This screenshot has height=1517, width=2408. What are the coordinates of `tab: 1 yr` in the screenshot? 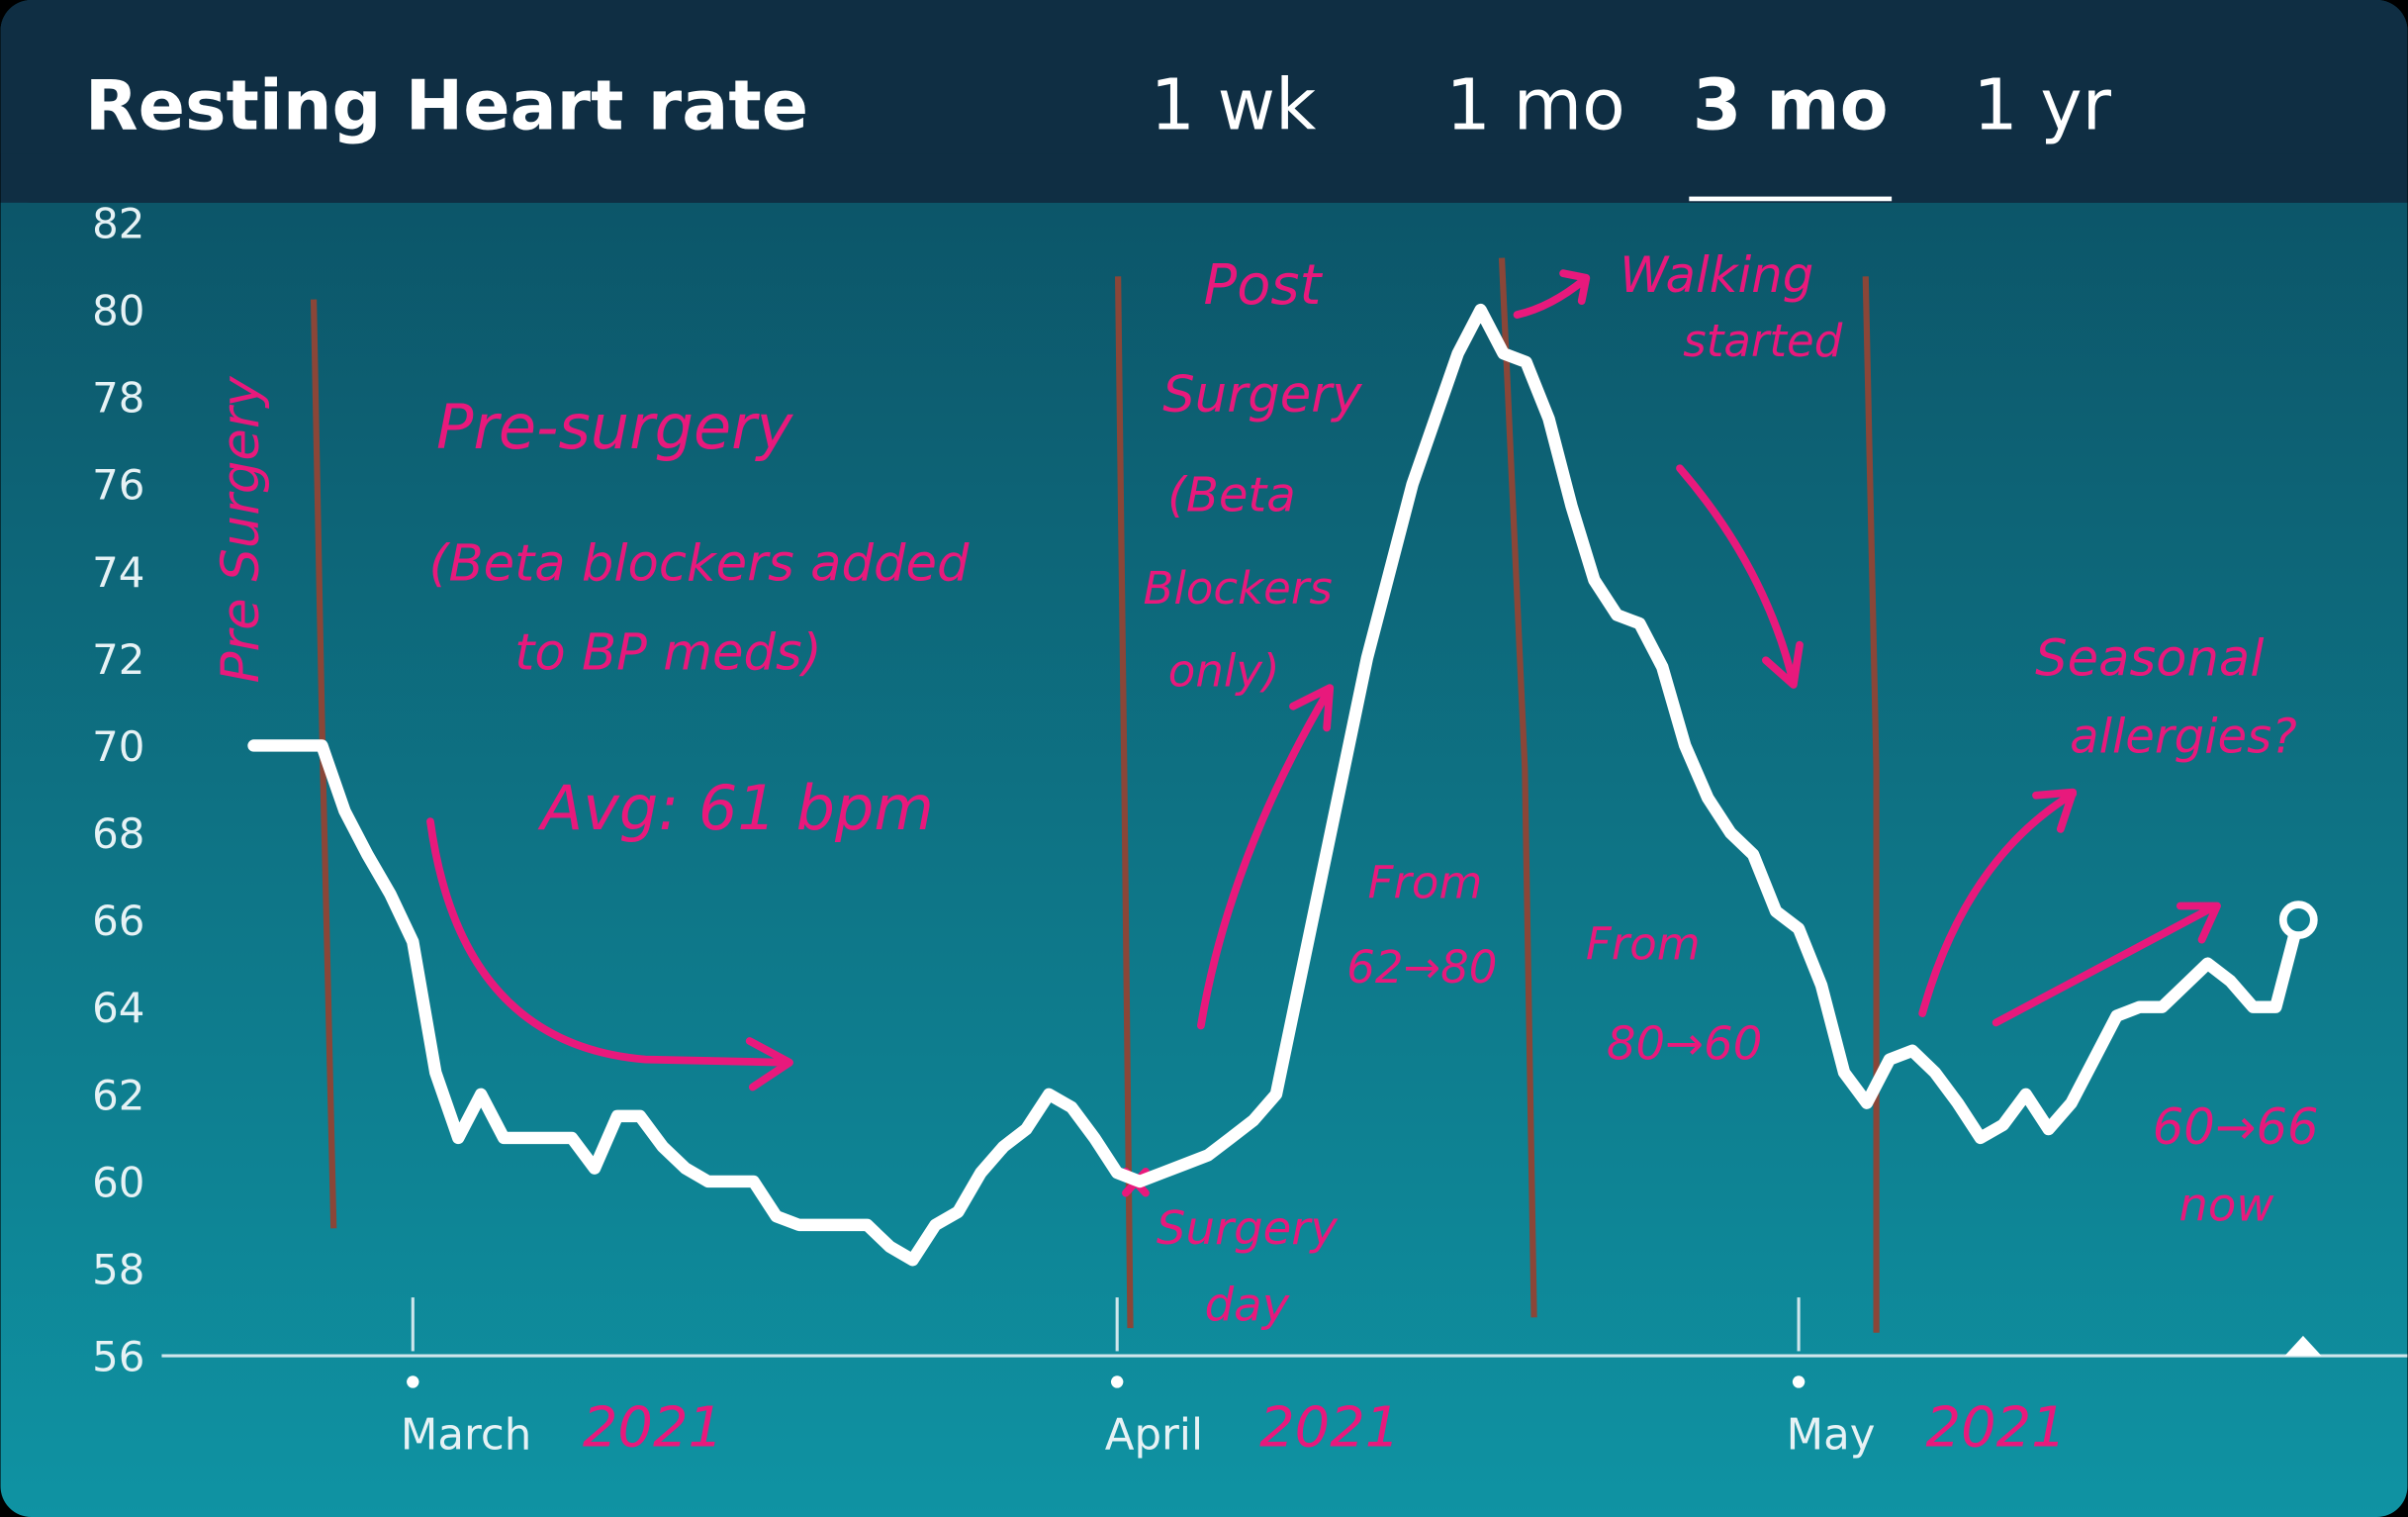 It's located at (2042, 104).